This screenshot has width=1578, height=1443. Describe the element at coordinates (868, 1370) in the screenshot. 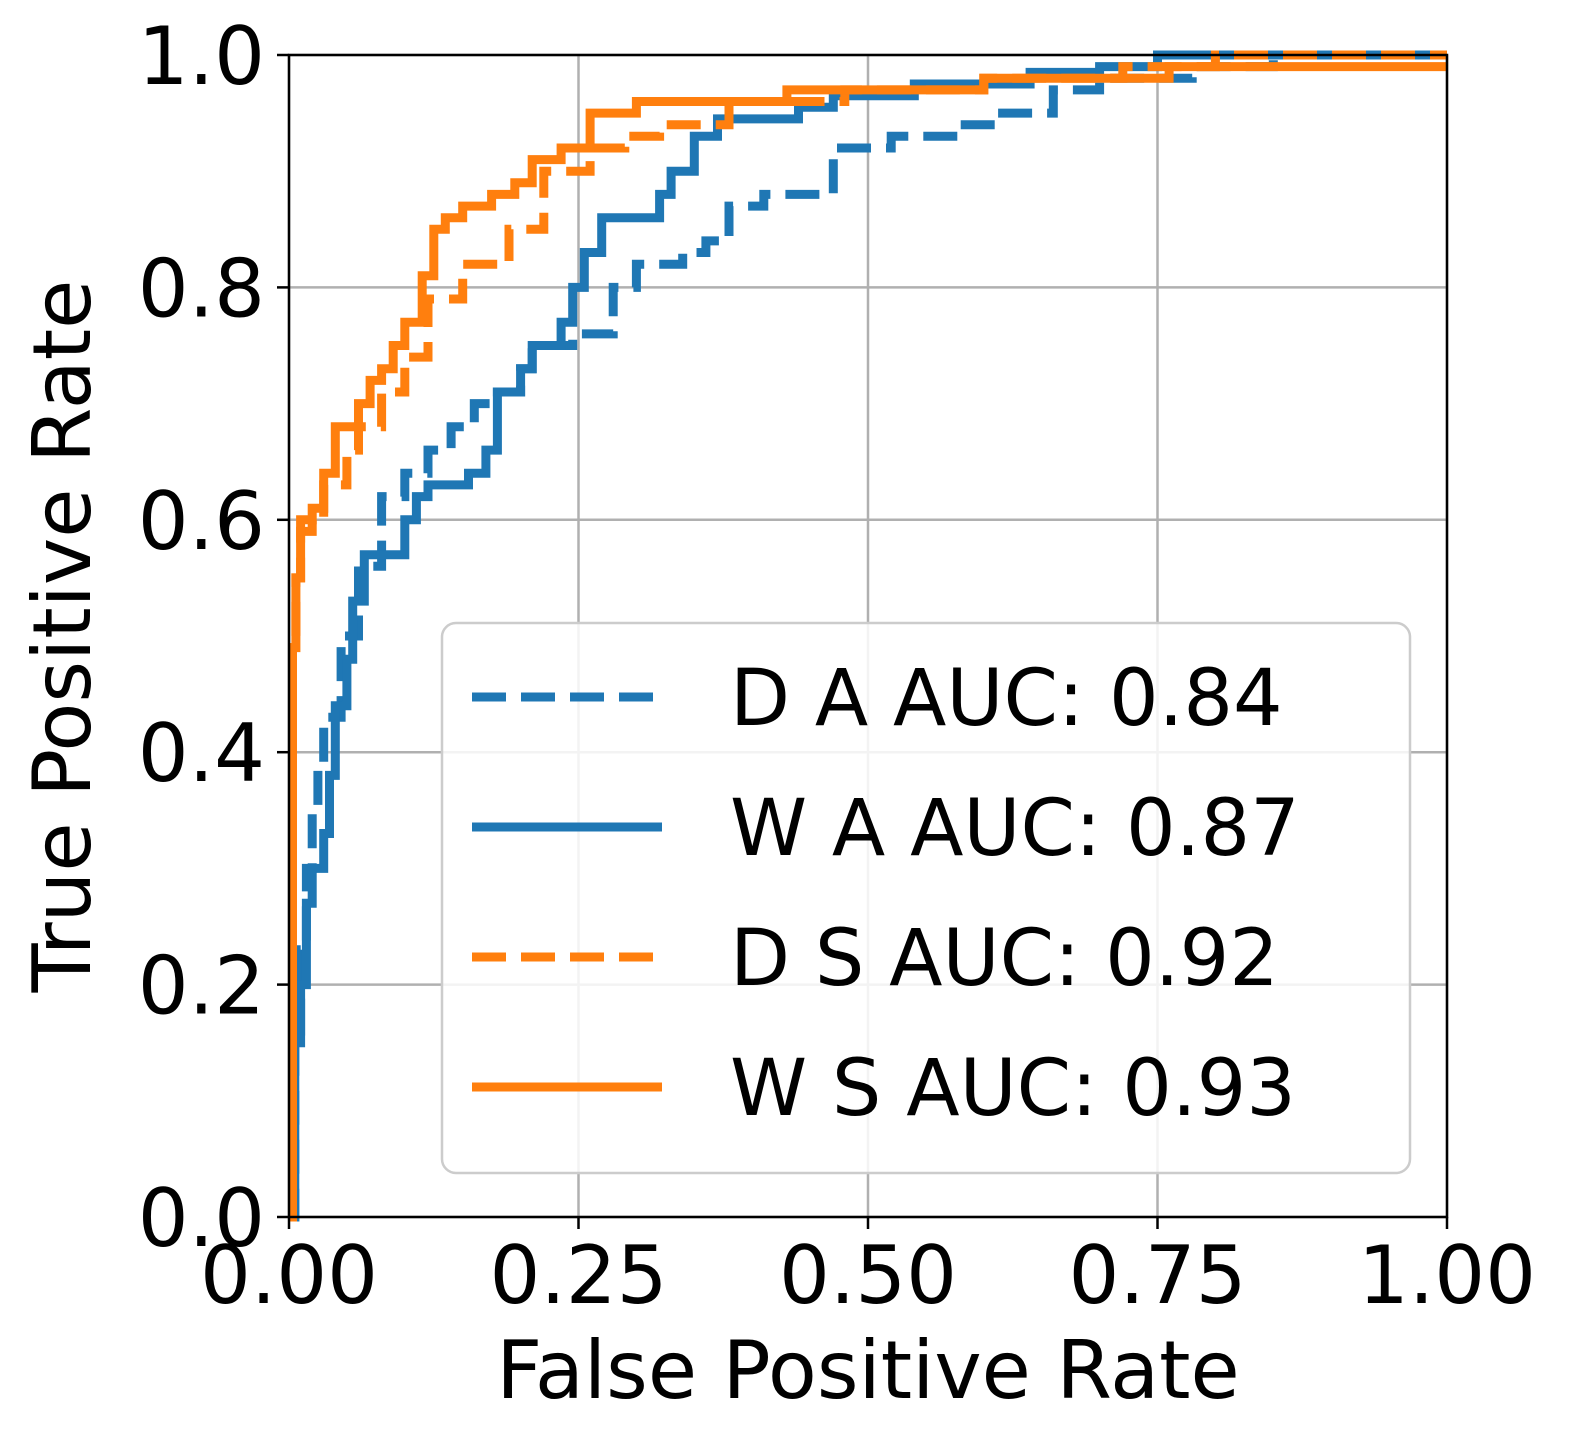

I see `x-axis-label: False Positive Rate` at that location.